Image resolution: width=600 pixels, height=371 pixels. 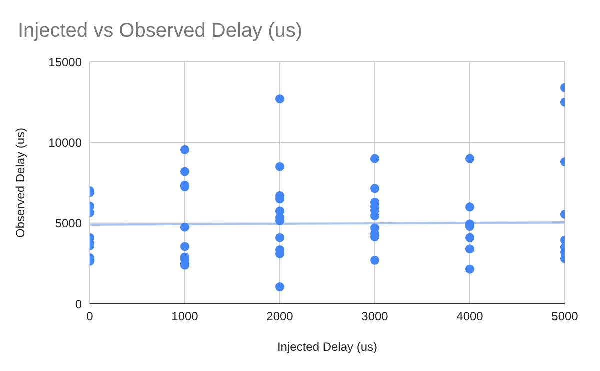 I want to click on y-axis-title: Observed Delay (us), so click(x=20, y=183).